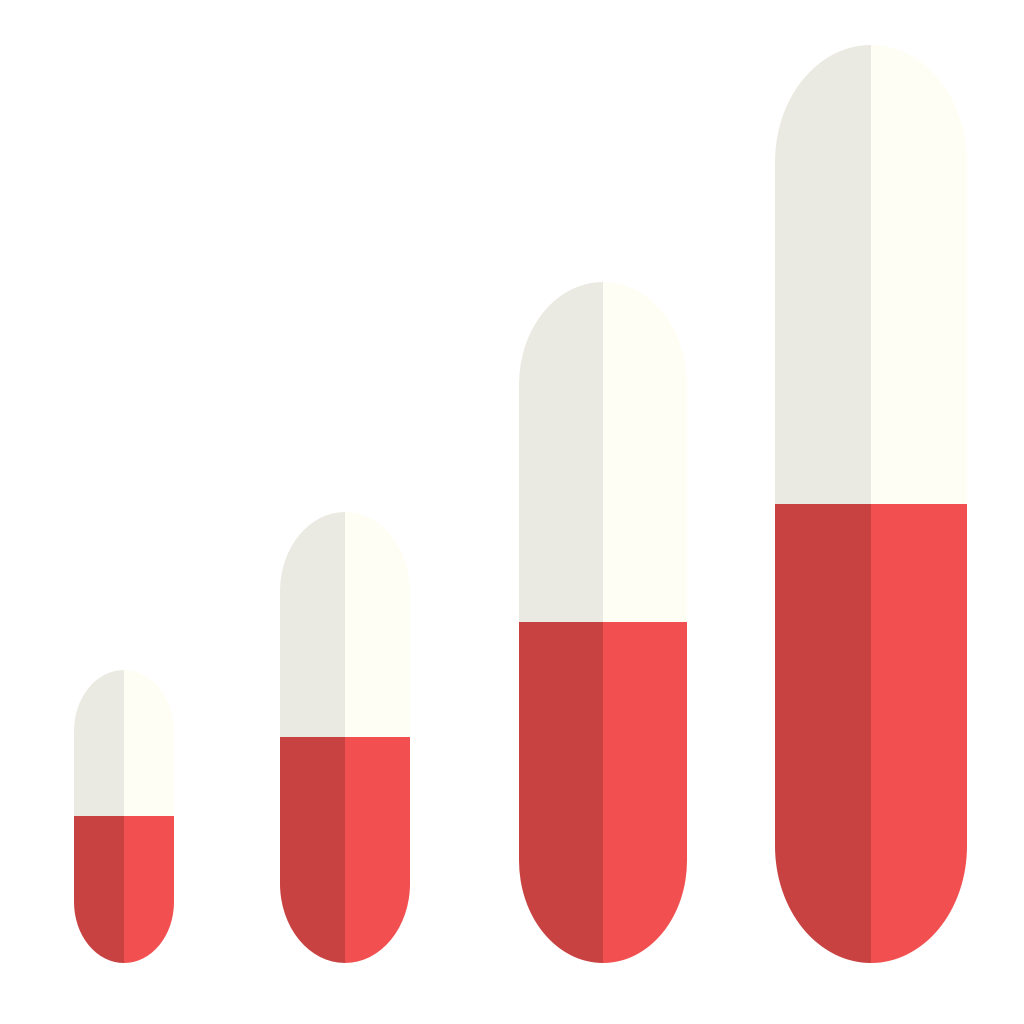 The height and width of the screenshot is (1024, 1024). Describe the element at coordinates (149, 889) in the screenshot. I see `pill-small-body-right-half` at that location.